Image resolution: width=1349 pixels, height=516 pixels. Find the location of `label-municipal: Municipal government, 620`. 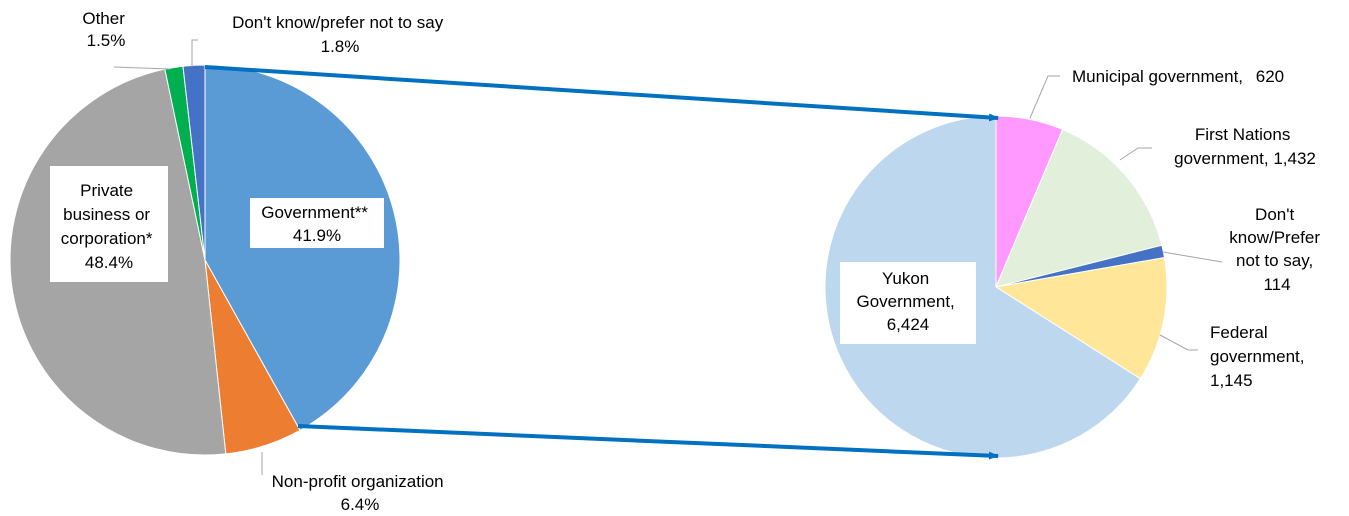

label-municipal: Municipal government, 620 is located at coordinates (1178, 76).